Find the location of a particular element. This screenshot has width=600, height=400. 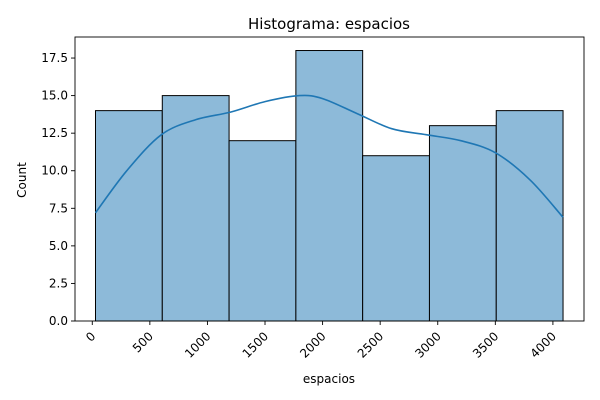

x-axis-ticks: 0 500 1000 1500 2000 2500 3000 3500 4000 is located at coordinates (321, 341).